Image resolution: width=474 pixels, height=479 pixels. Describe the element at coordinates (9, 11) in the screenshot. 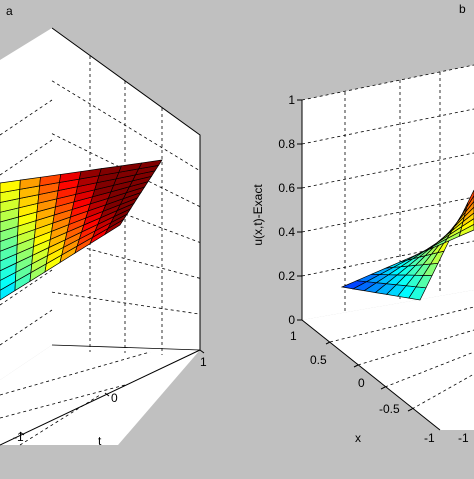

I see `panel-a-label: a` at that location.